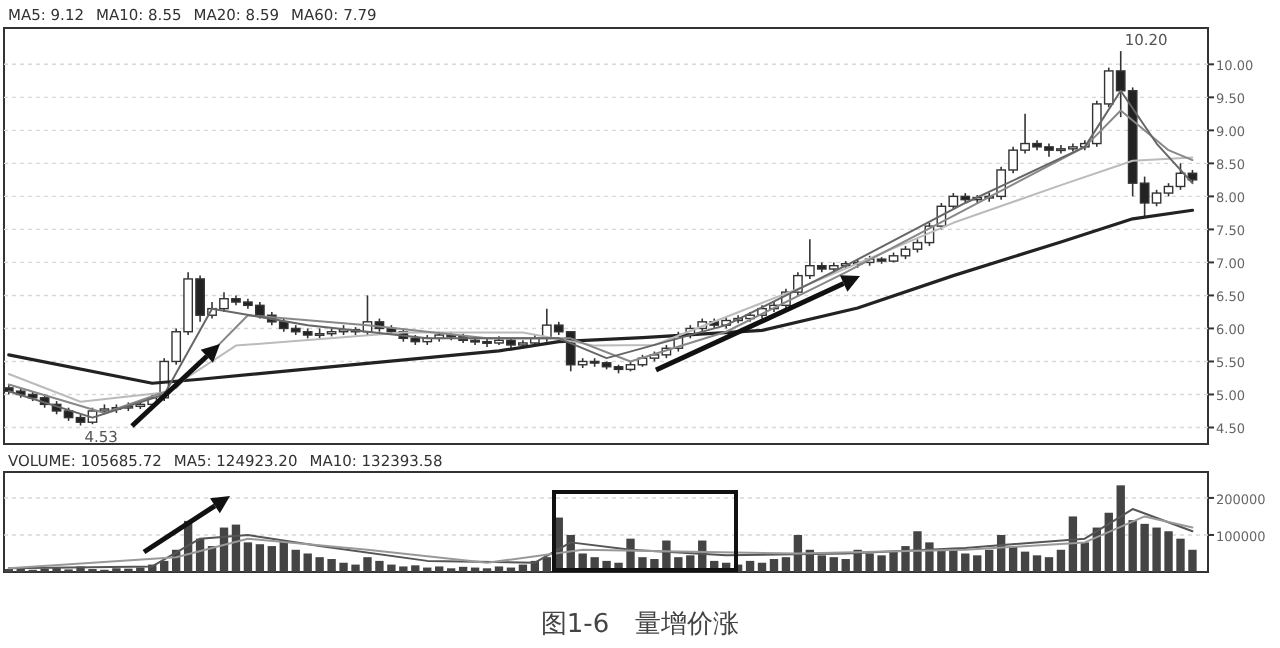 The height and width of the screenshot is (648, 1280). Describe the element at coordinates (640, 625) in the screenshot. I see `caption: 图1-6 量增价涨` at that location.